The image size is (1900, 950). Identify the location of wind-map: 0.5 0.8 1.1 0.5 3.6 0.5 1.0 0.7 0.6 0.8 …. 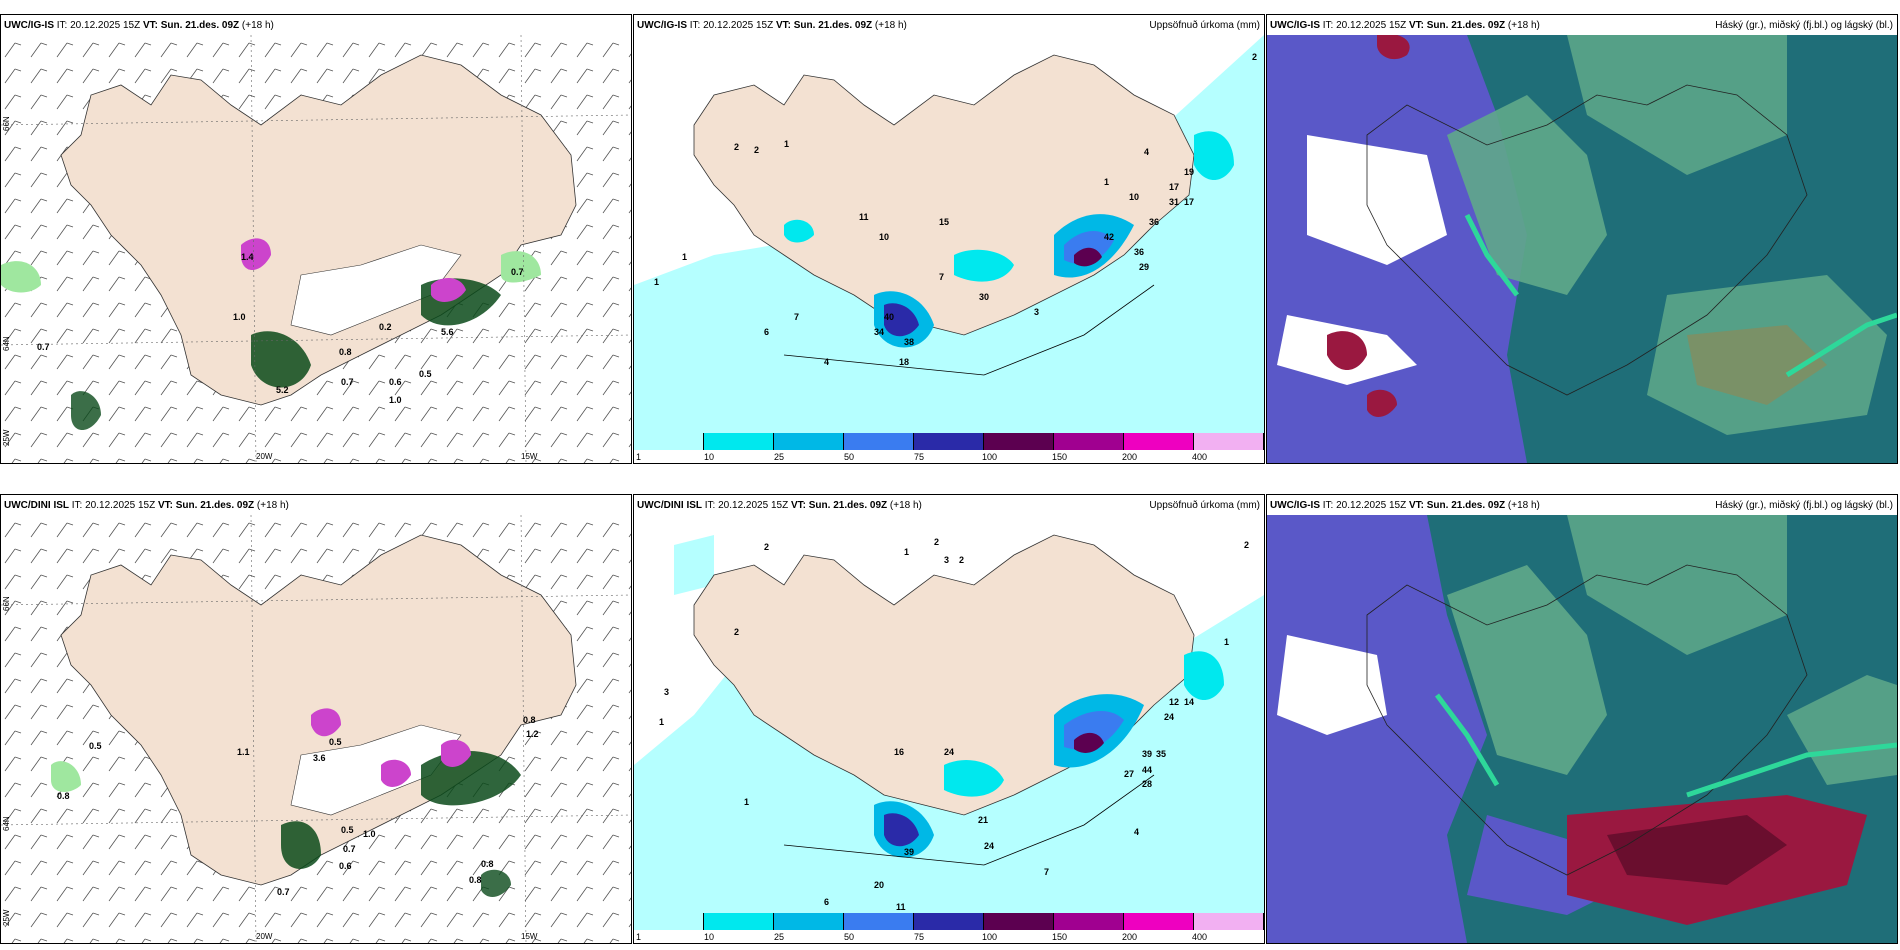
(316, 729).